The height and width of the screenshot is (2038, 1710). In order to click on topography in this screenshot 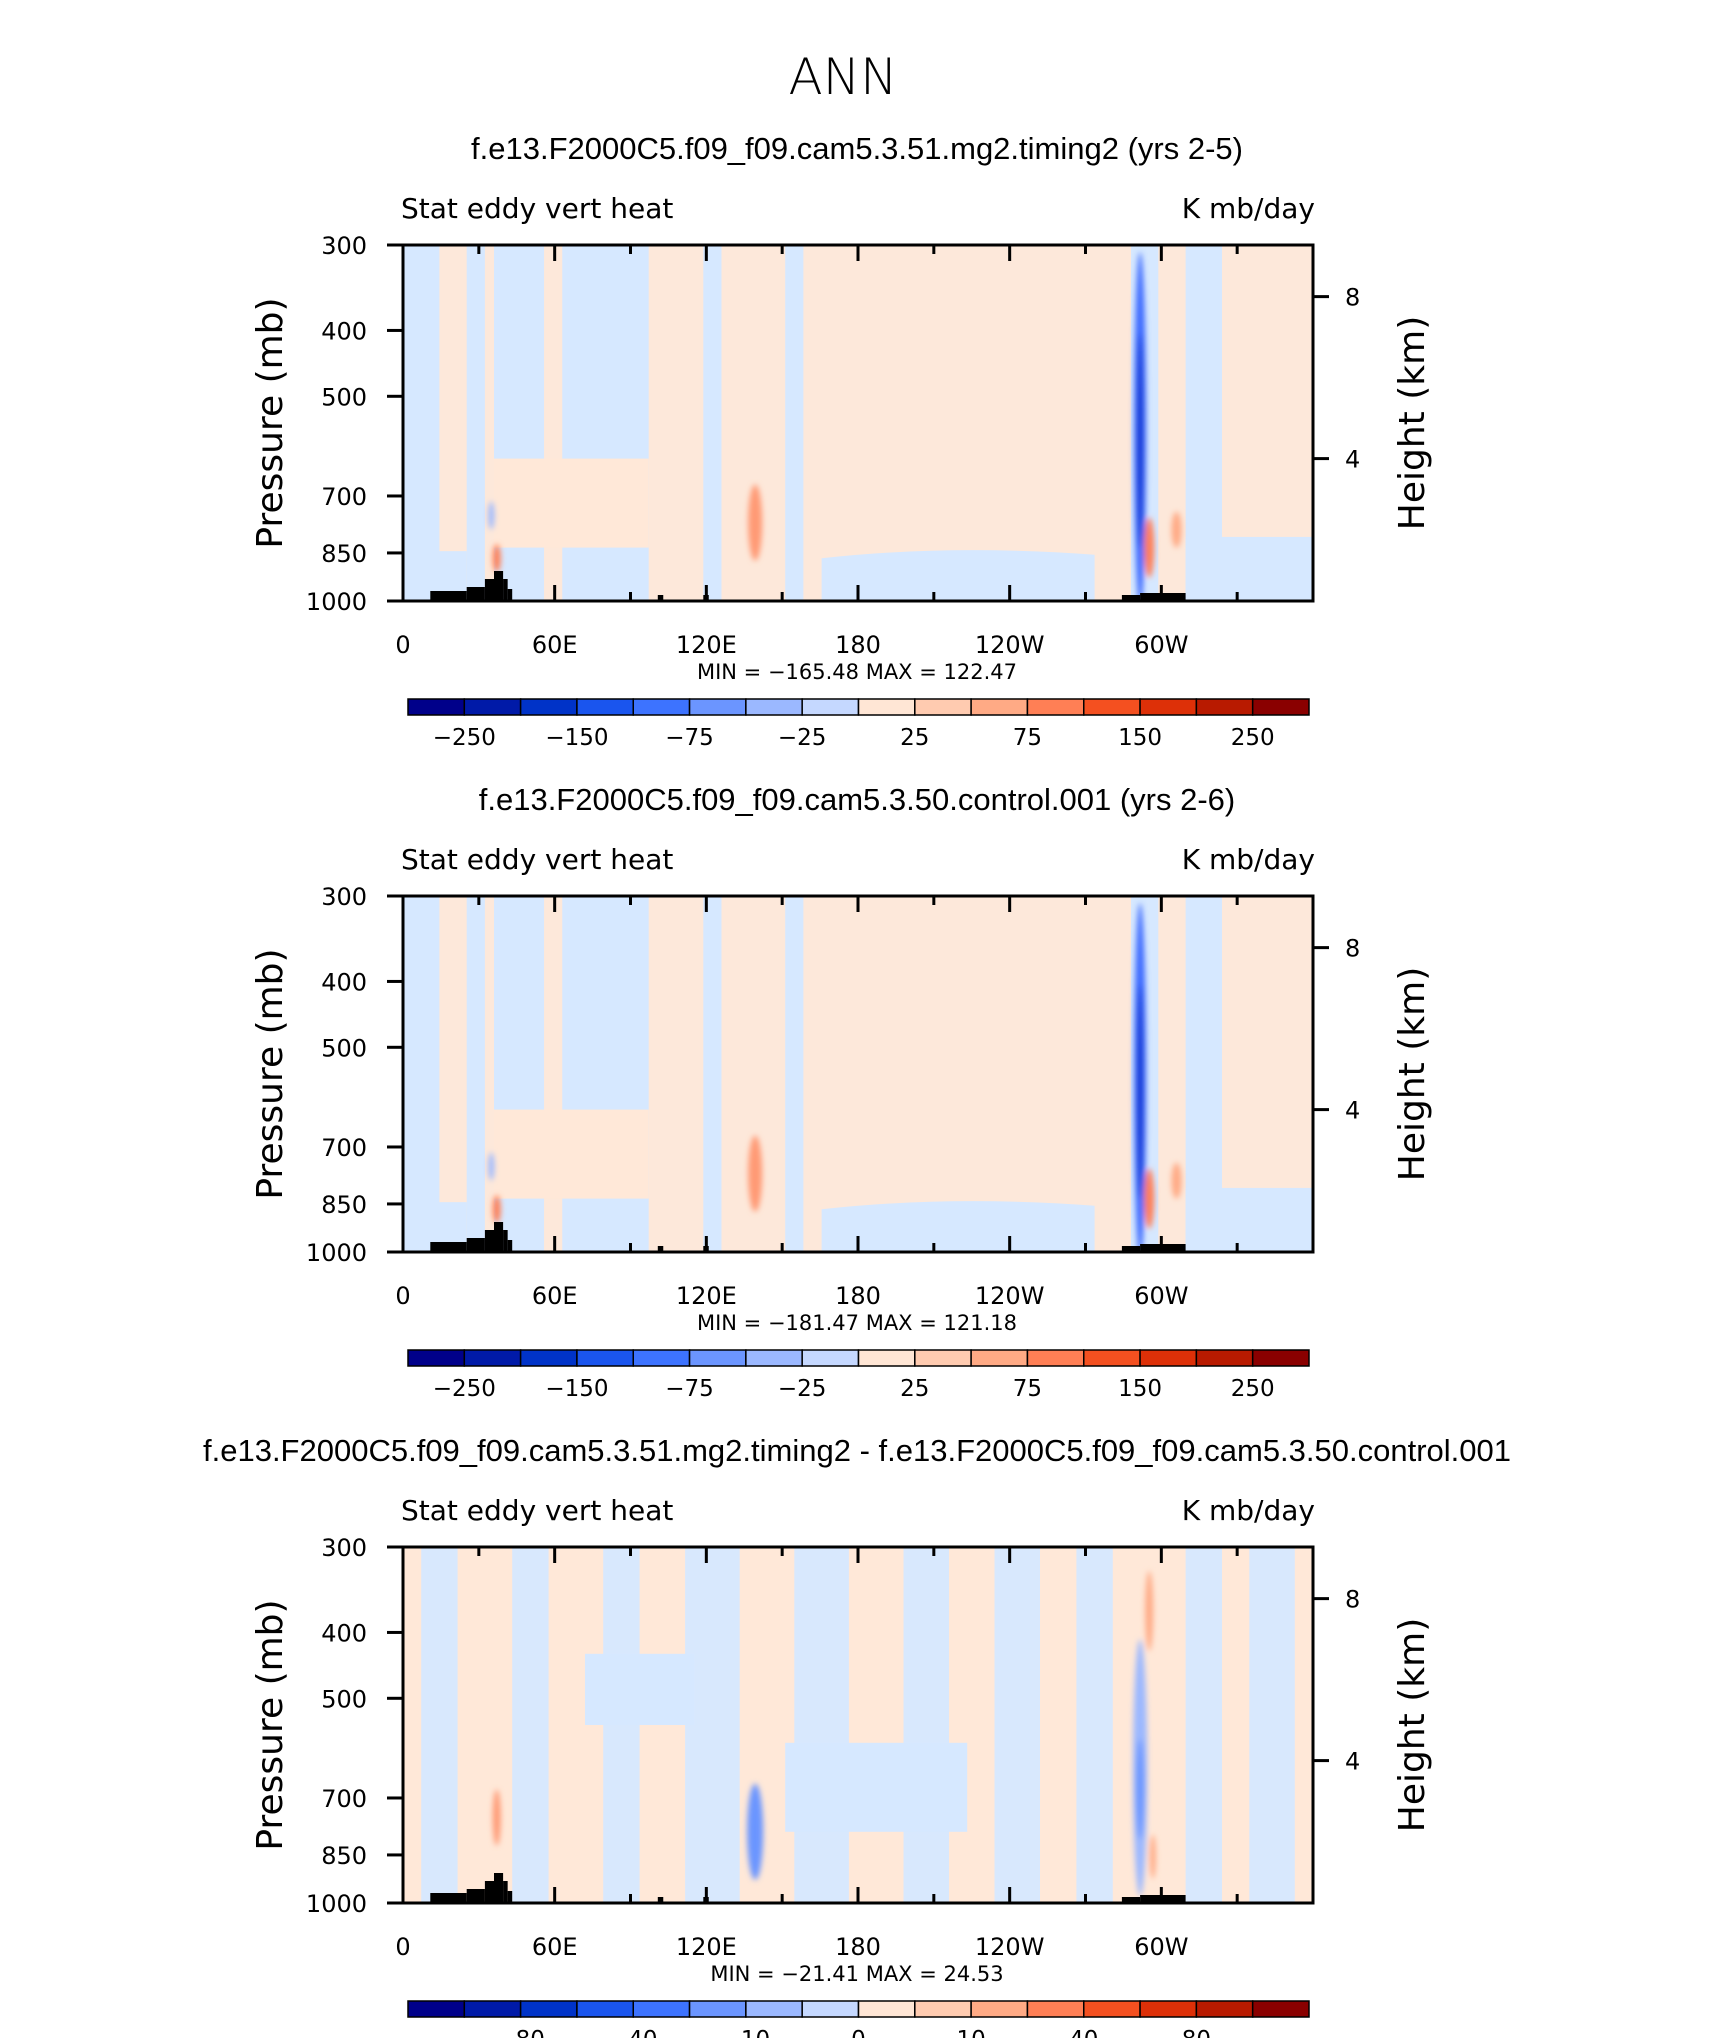, I will do `click(808, 586)`.